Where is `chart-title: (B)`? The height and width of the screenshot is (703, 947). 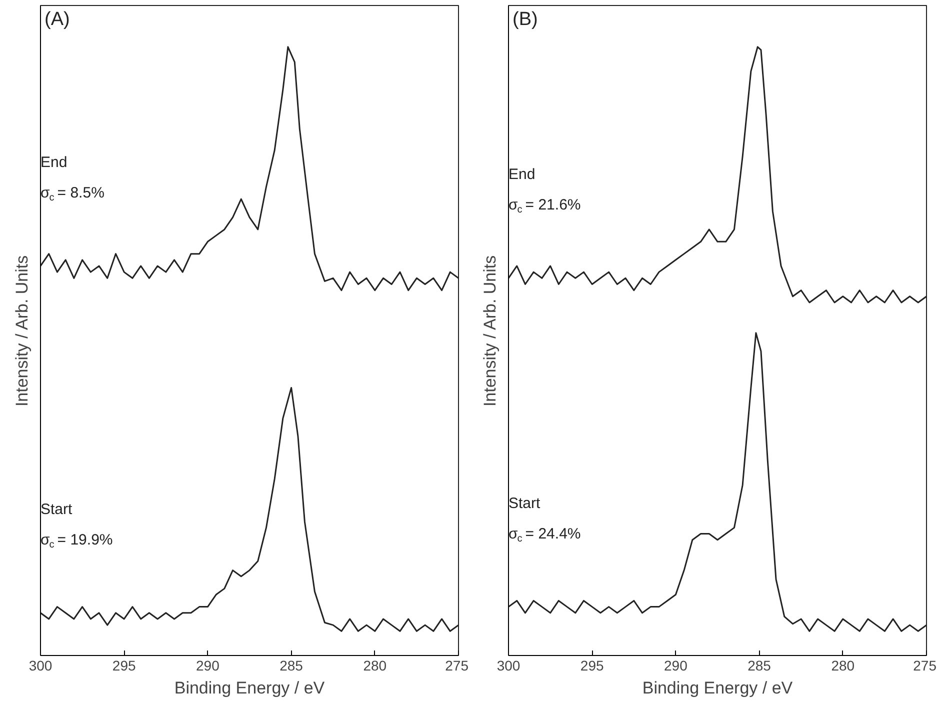
chart-title: (B) is located at coordinates (525, 19).